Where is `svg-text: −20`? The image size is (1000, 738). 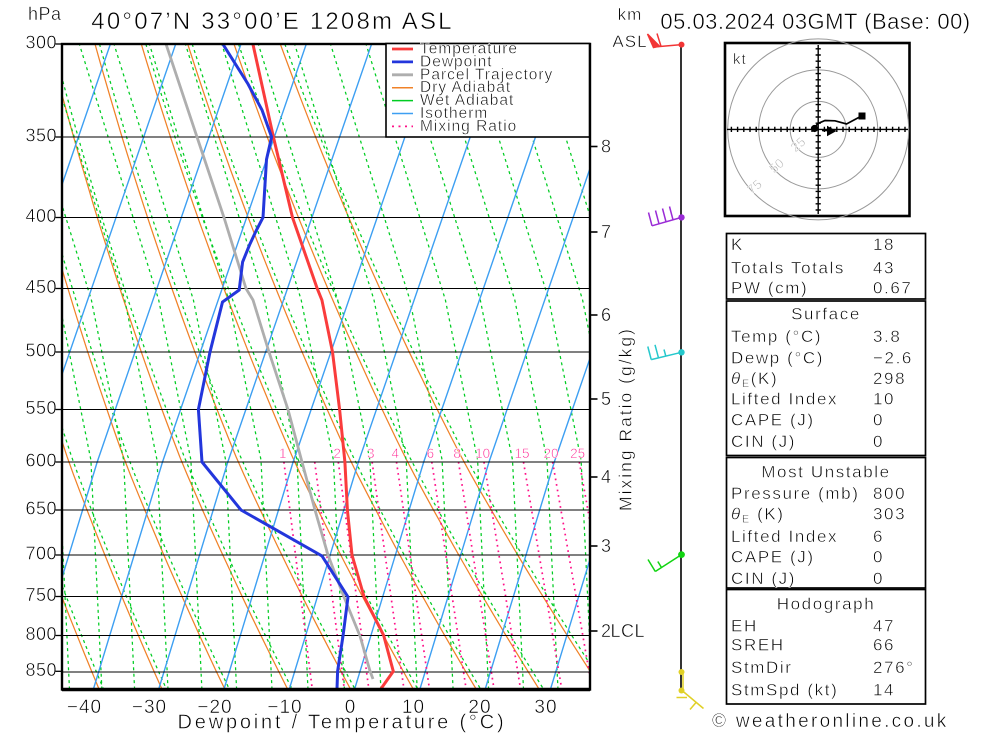
svg-text: −20 is located at coordinates (214, 707).